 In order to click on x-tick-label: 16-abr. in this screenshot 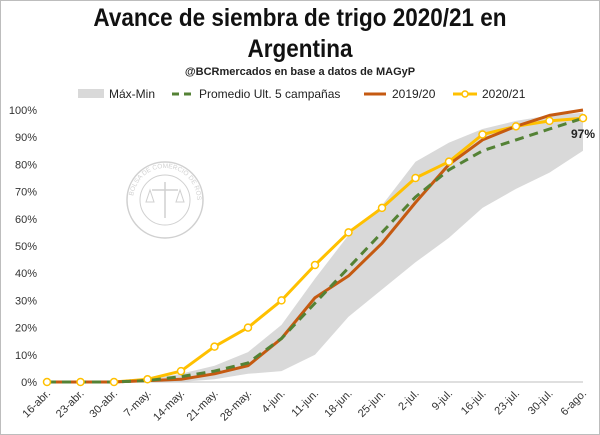, I will do `click(36, 404)`.